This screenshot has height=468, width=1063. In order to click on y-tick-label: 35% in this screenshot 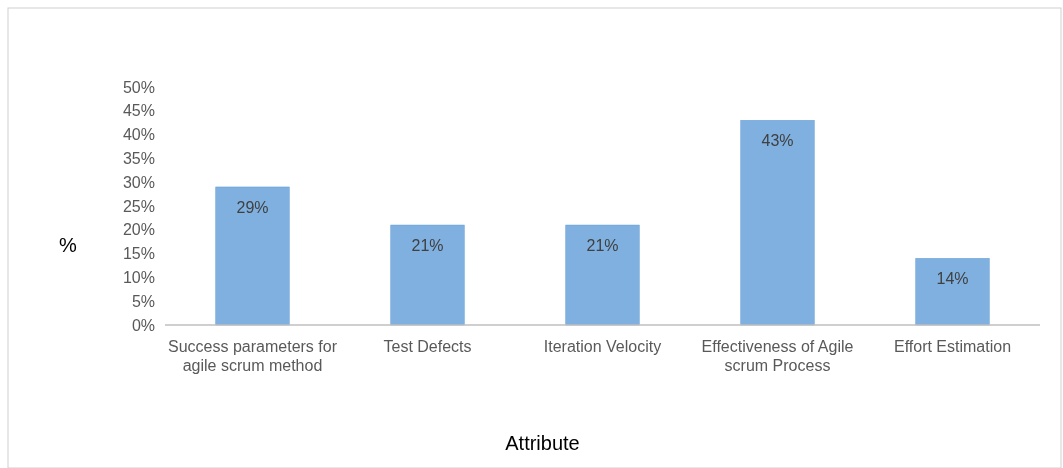, I will do `click(138, 158)`.